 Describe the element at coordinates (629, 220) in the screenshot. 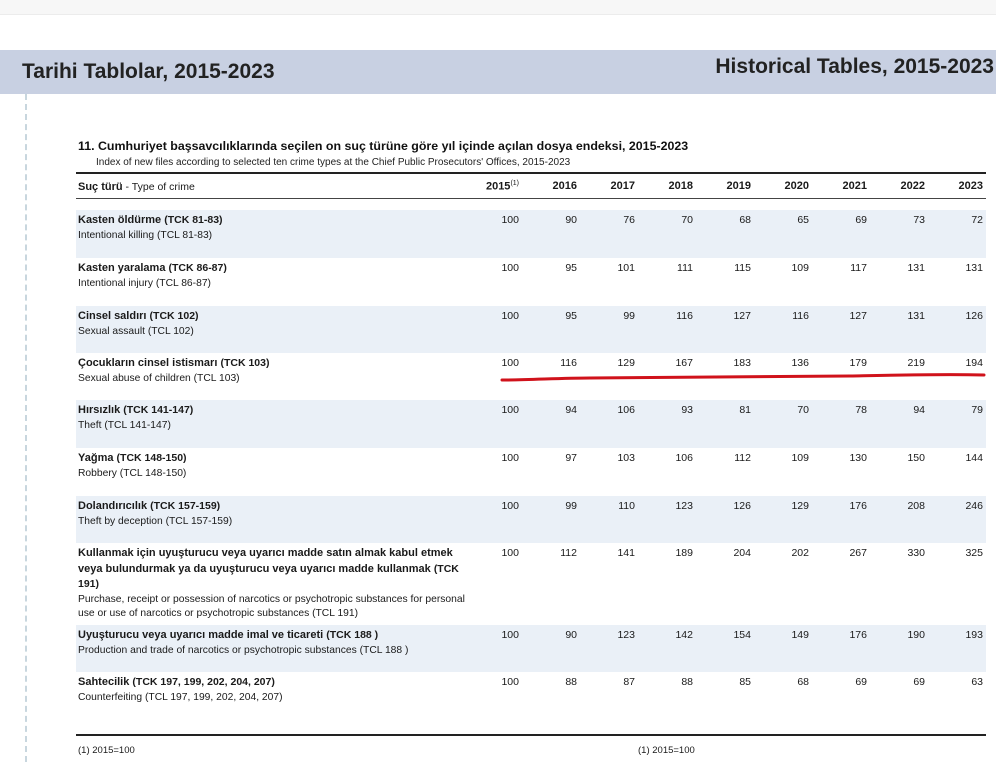

I see `value-cell-2017: 76` at that location.